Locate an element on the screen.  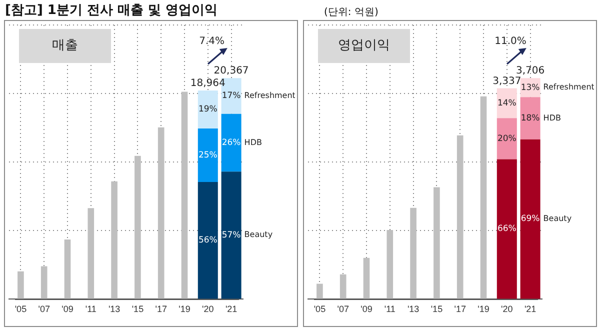
annotation: 25% is located at coordinates (208, 155).